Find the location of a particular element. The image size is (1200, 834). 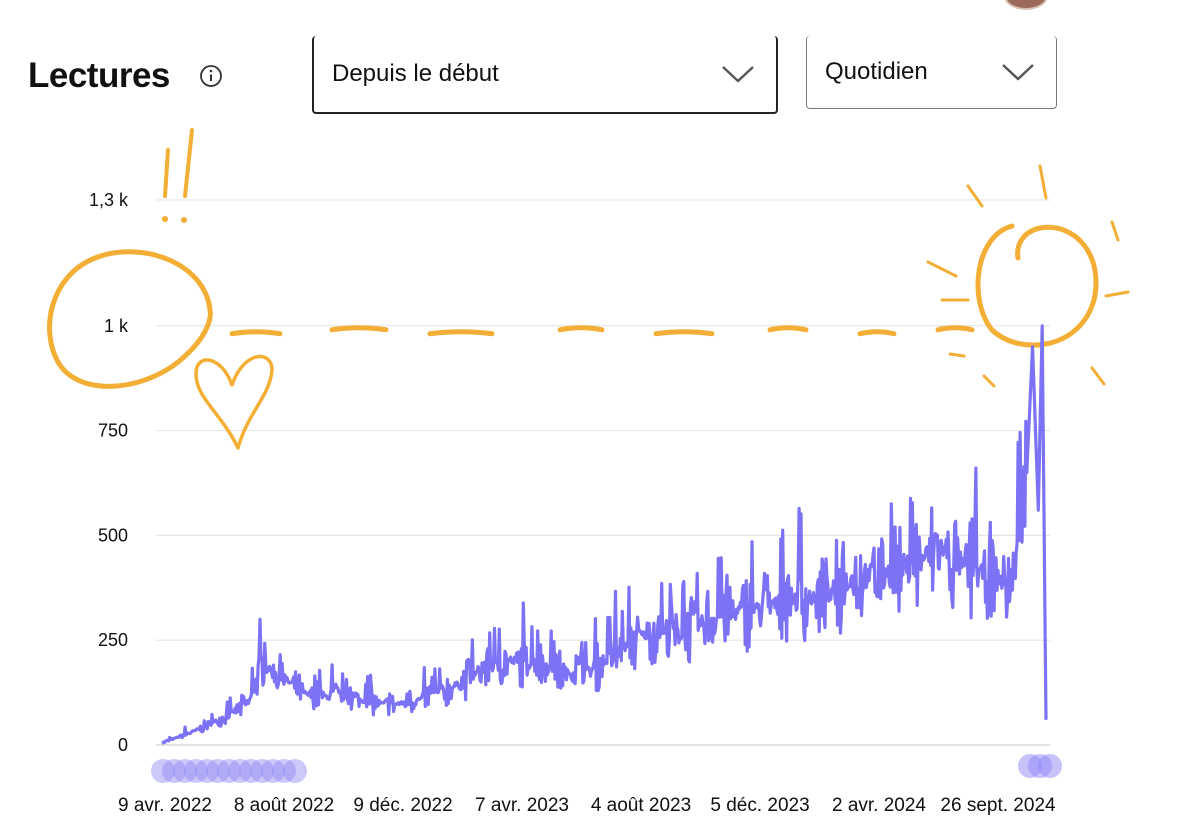

x-tick-label: 26 sept. 2024 is located at coordinates (998, 805).